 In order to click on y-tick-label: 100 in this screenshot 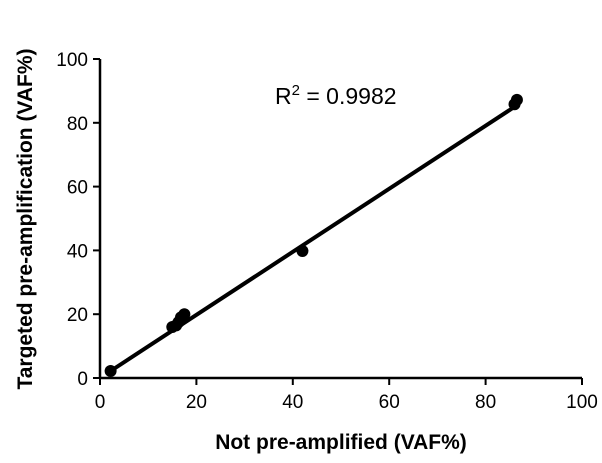, I will do `click(72, 60)`.